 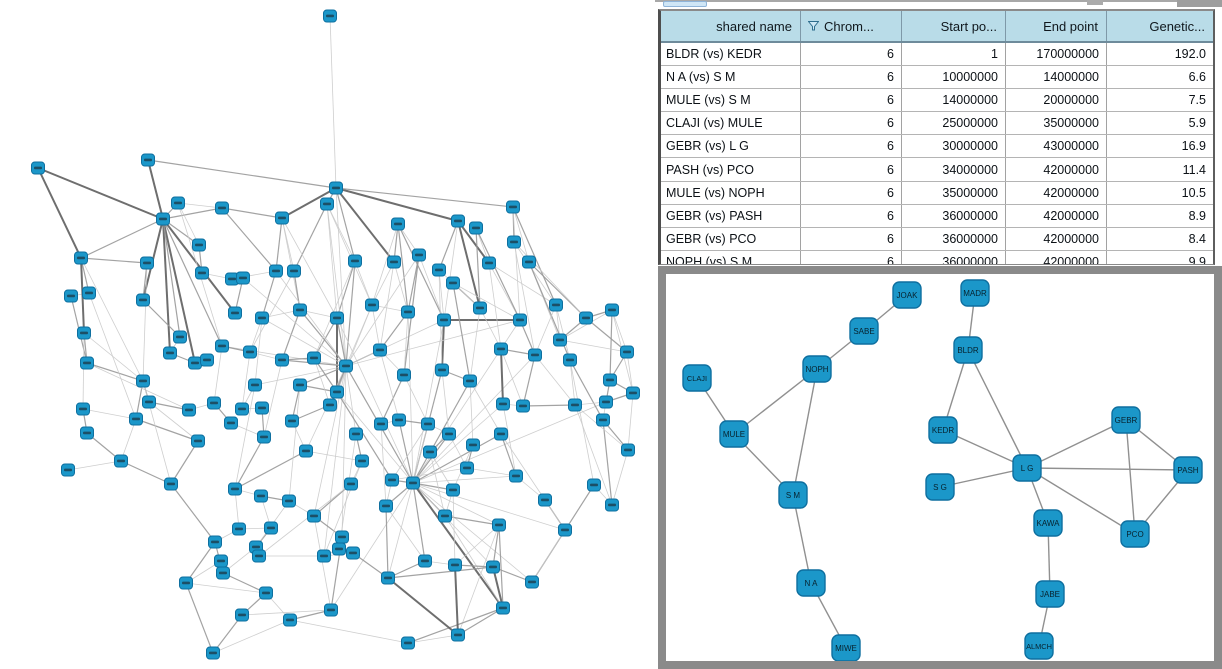 What do you see at coordinates (937, 193) in the screenshot?
I see `table-row: MULE (vs) NOPH 6 35000000 42000000 10.5` at bounding box center [937, 193].